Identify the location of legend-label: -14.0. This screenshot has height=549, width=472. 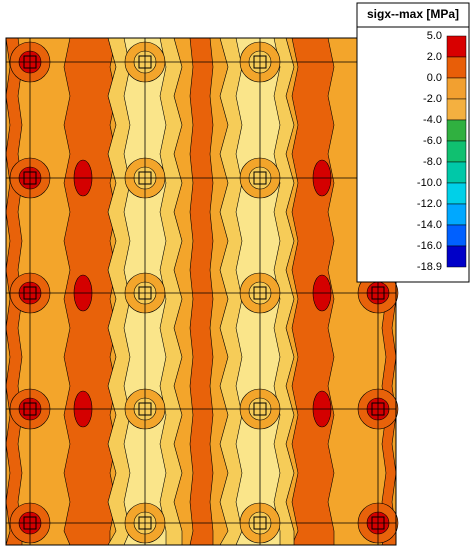
(429, 225).